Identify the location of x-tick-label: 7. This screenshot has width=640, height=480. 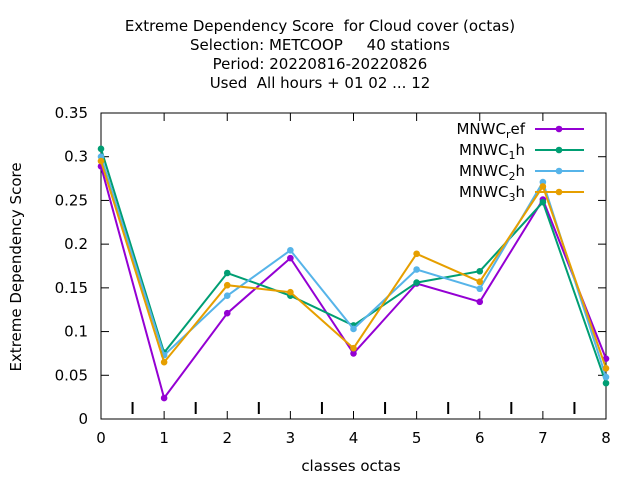
(543, 438).